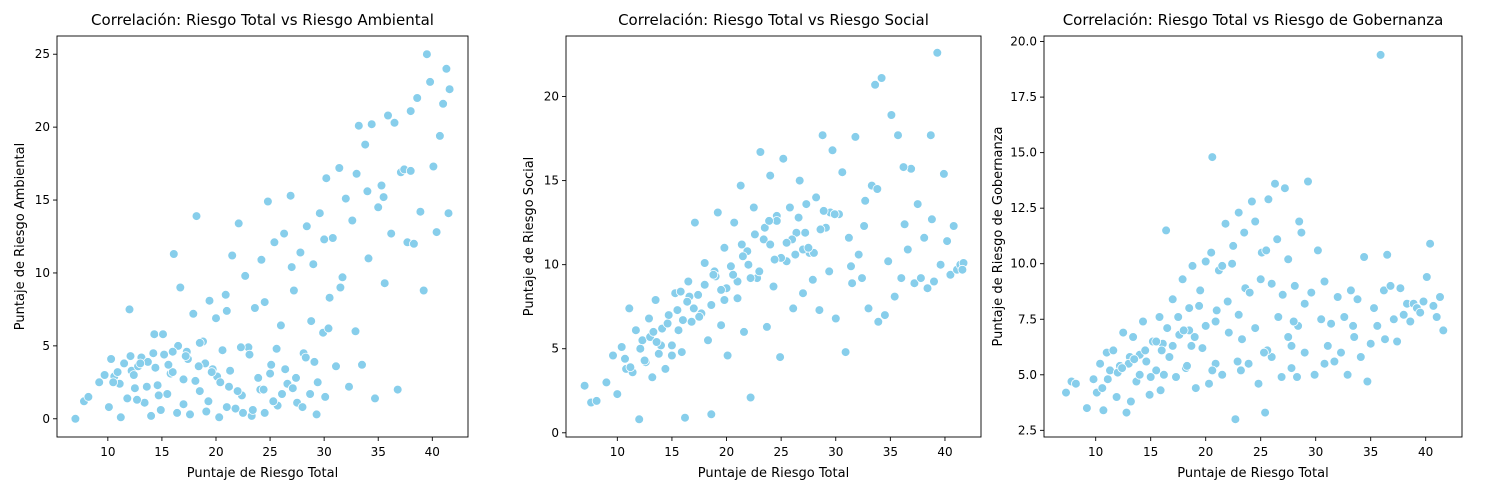 The height and width of the screenshot is (494, 1490). What do you see at coordinates (1205, 452) in the screenshot?
I see `x-tick-label: 20` at bounding box center [1205, 452].